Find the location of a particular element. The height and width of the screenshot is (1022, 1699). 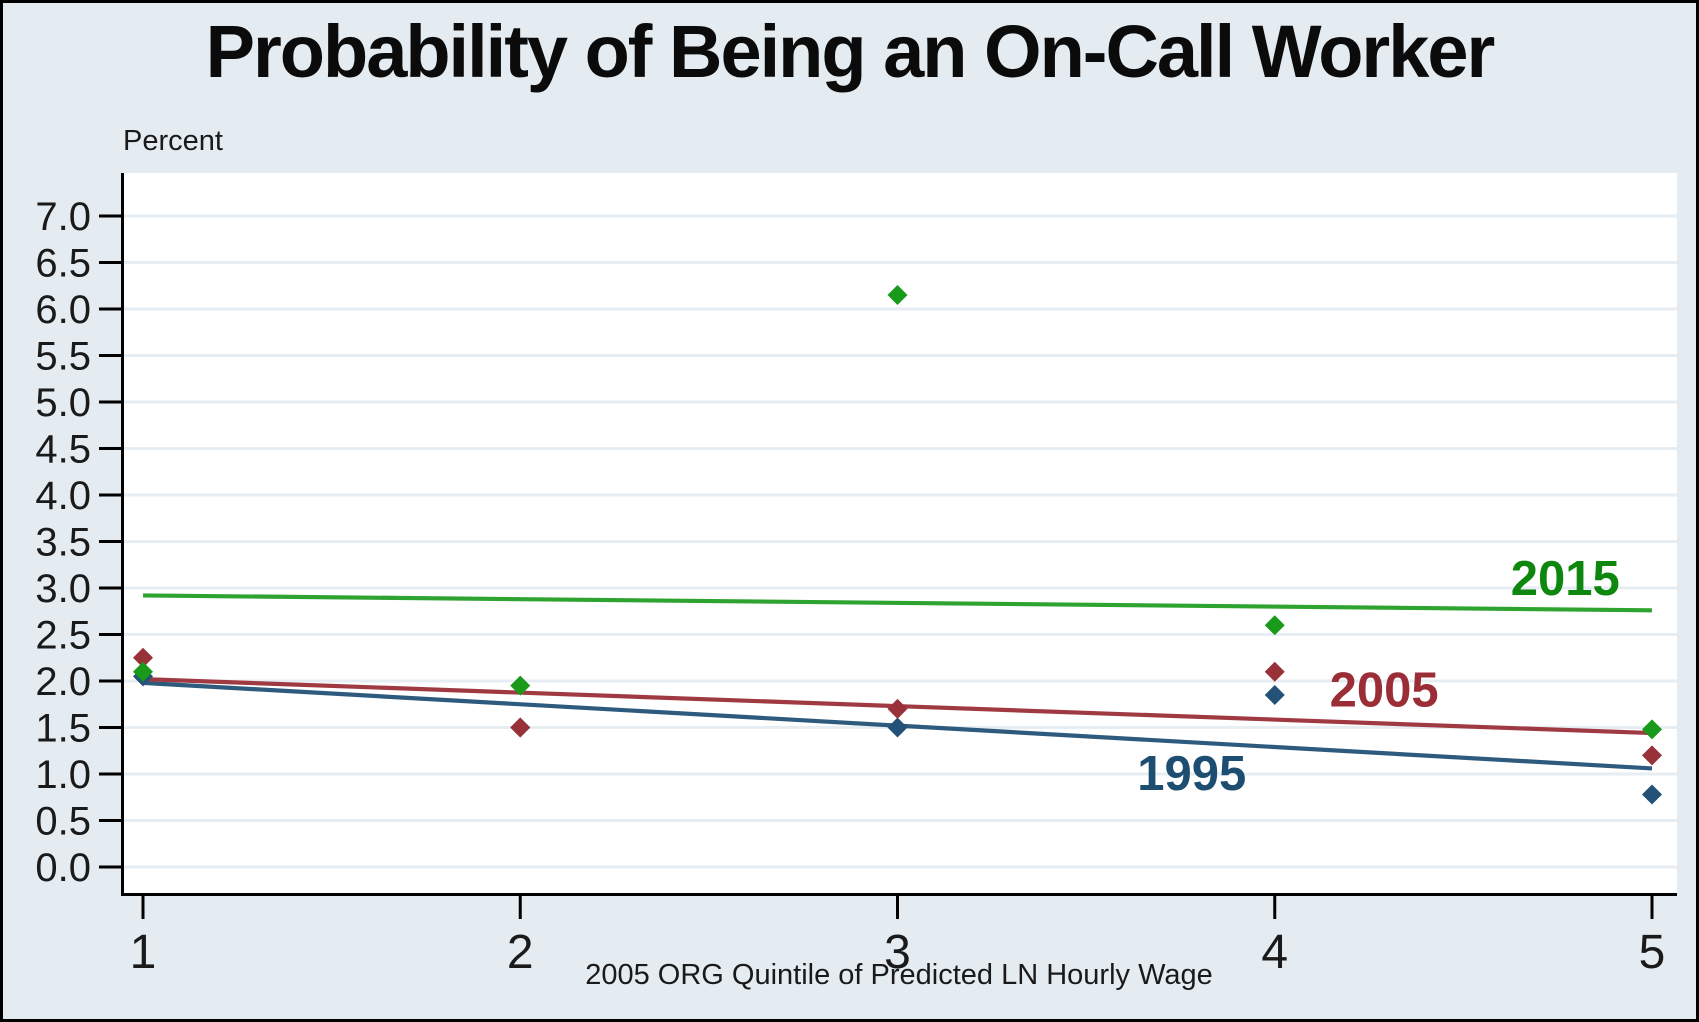

data-point-2005-q1 is located at coordinates (143, 657).